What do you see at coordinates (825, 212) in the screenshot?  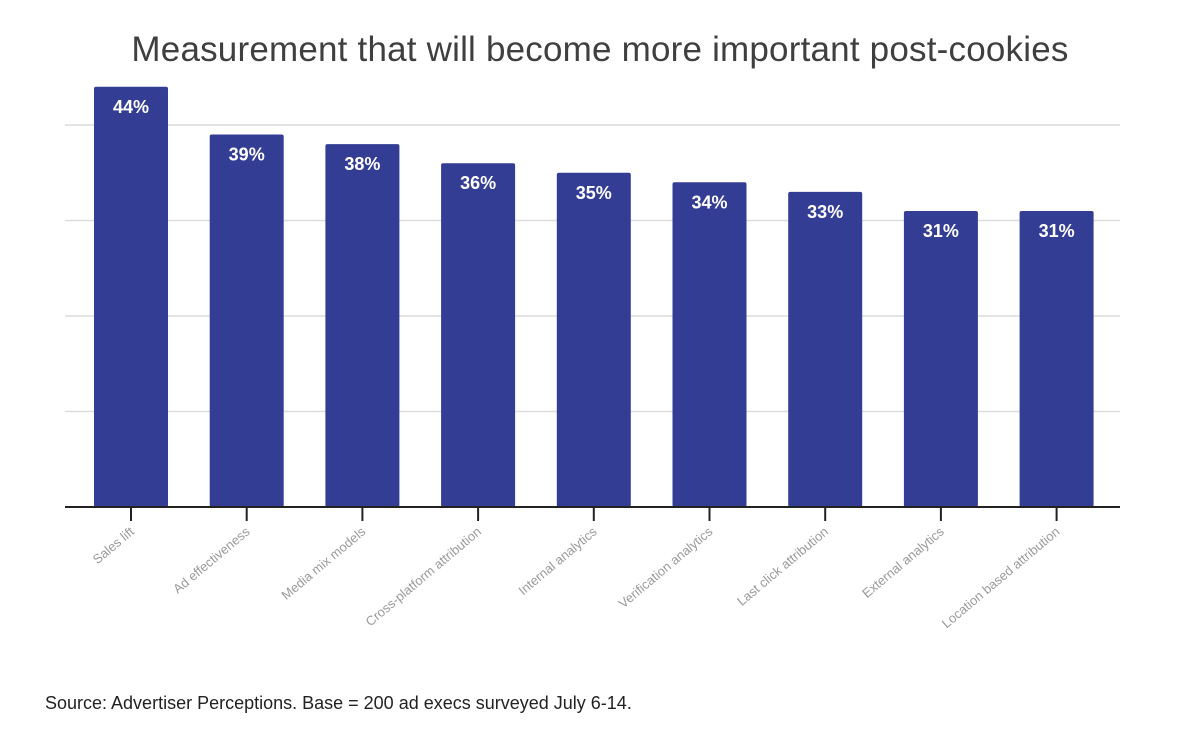 I see `data-label: 33%` at bounding box center [825, 212].